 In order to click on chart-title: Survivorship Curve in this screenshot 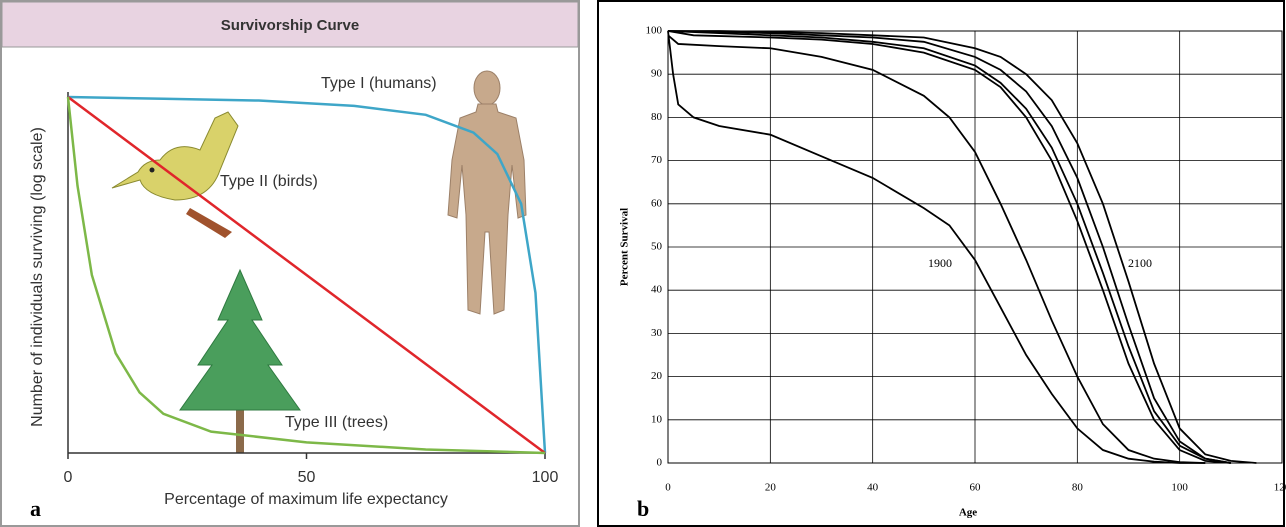, I will do `click(290, 25)`.